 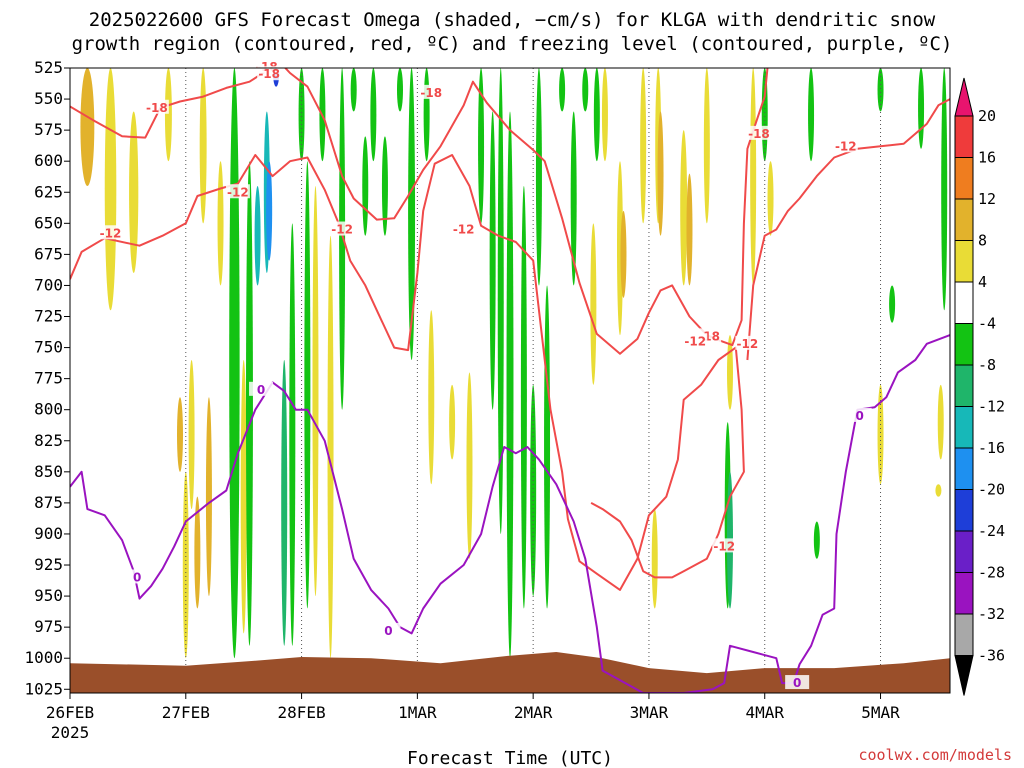 What do you see at coordinates (301, 712) in the screenshot?
I see `x-tick-label: 28FEB` at bounding box center [301, 712].